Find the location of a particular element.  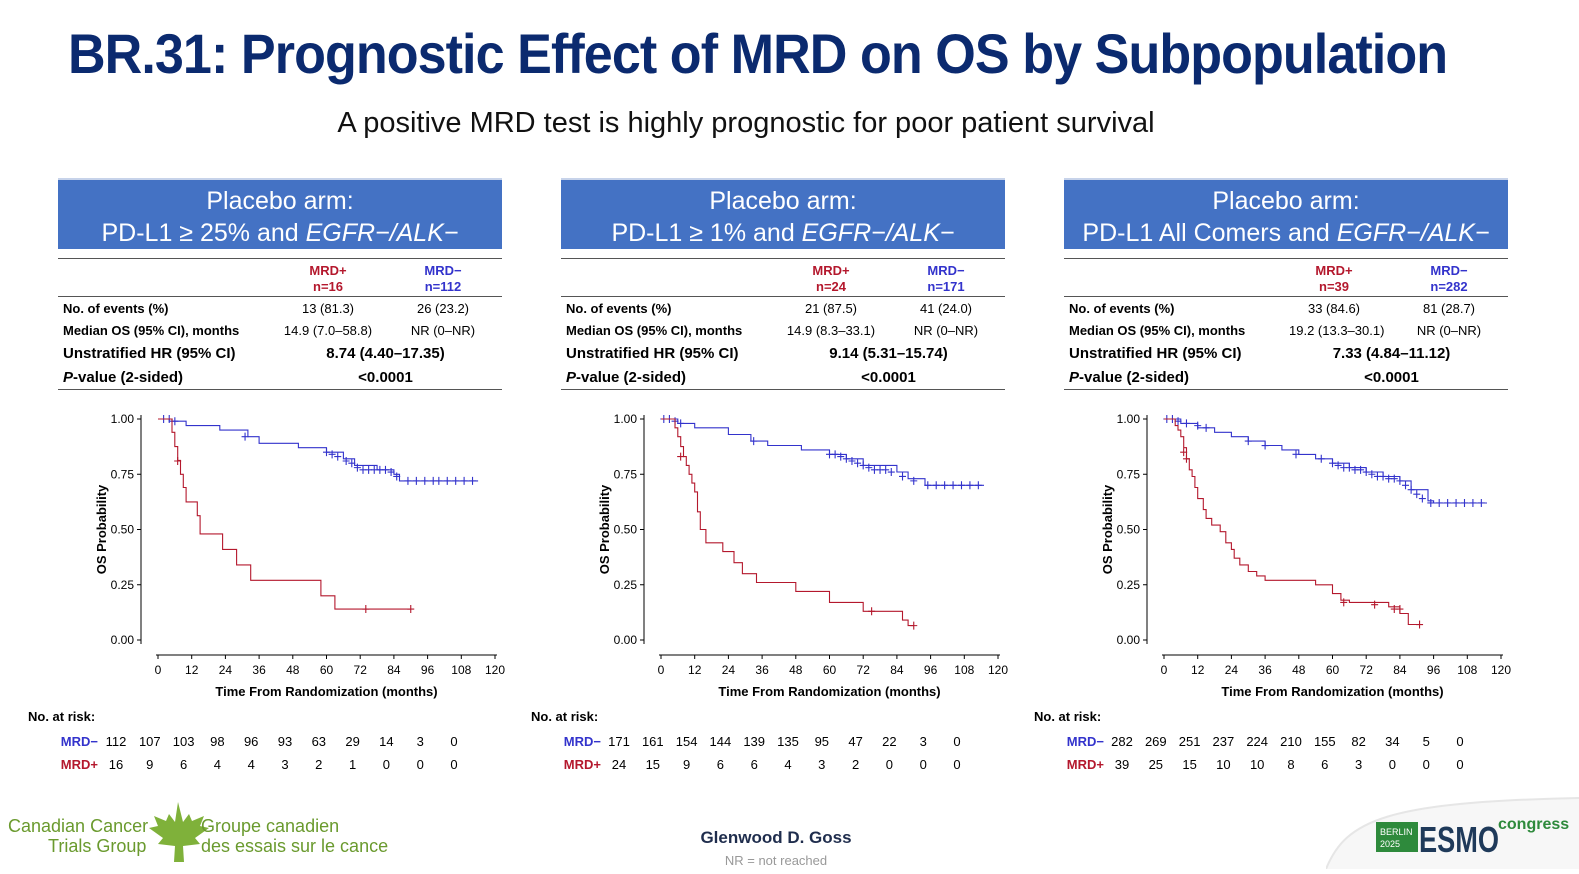

y-tick-label: 1.00 is located at coordinates (1129, 419).